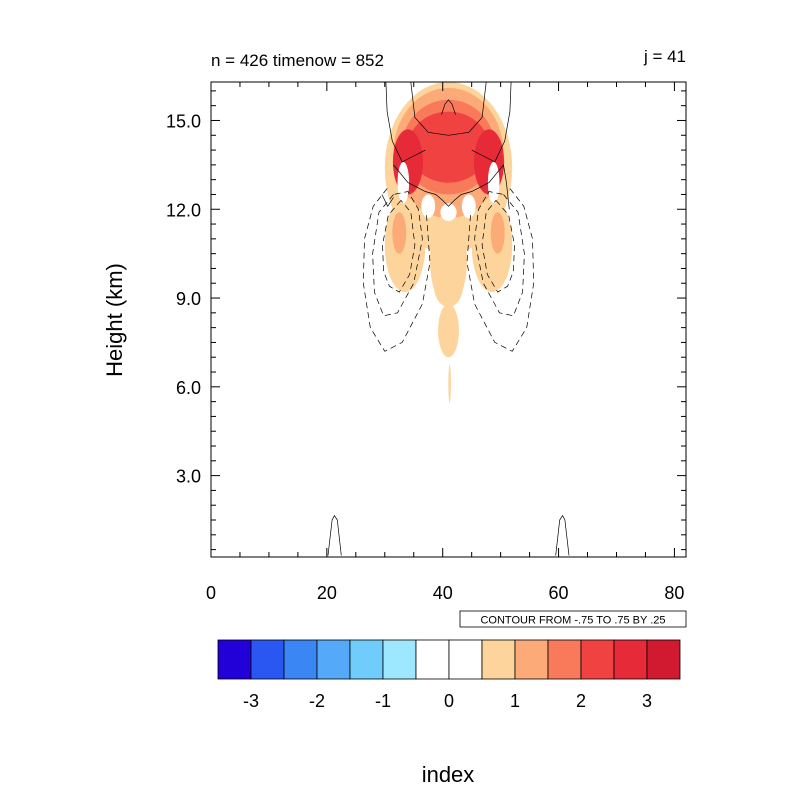 The width and height of the screenshot is (800, 800). Describe the element at coordinates (383, 701) in the screenshot. I see `colorbar-label-2: -1` at that location.